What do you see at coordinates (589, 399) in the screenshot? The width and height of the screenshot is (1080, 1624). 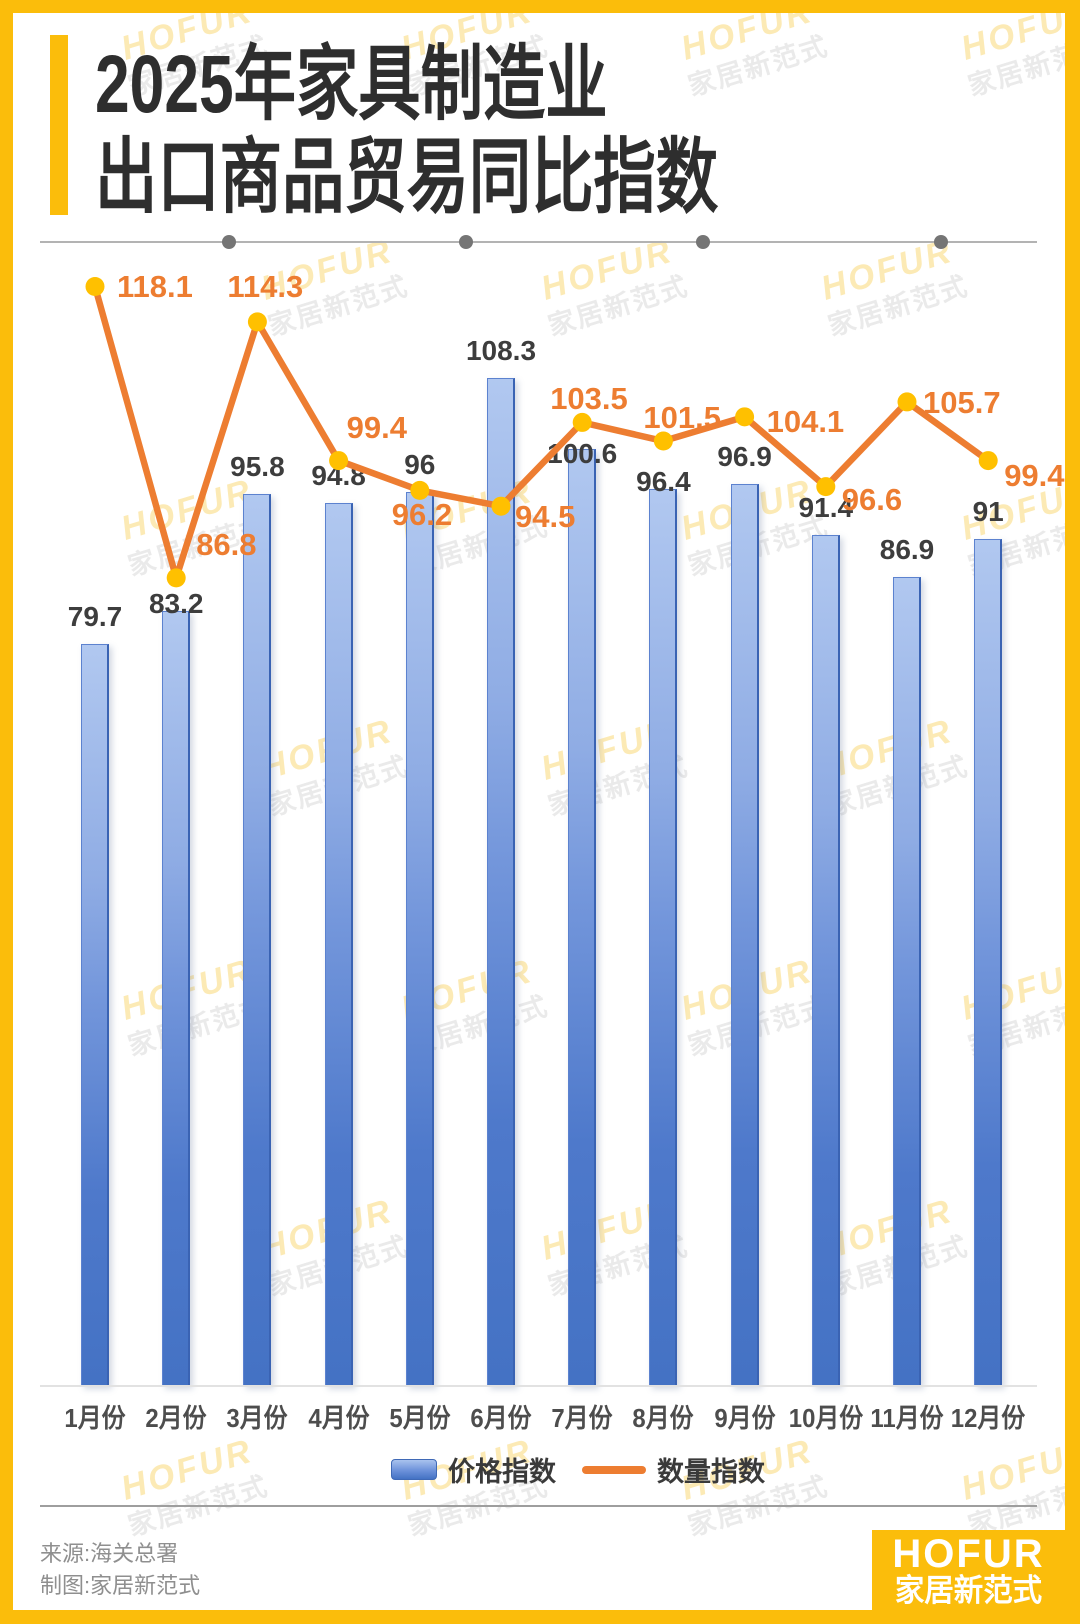 I see `line-value-label: 103.5` at bounding box center [589, 399].